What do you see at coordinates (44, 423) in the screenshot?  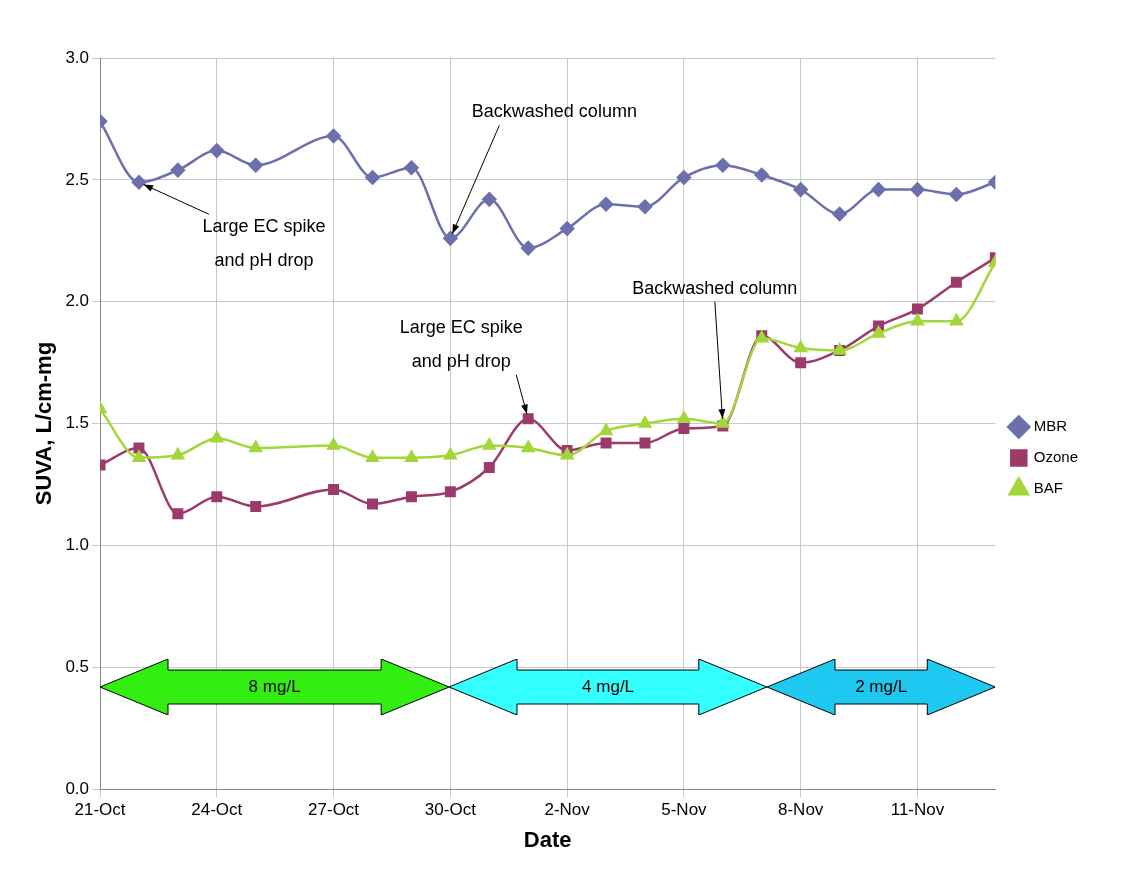 I see `y-axis-title: SUVA, L/cm-mg` at bounding box center [44, 423].